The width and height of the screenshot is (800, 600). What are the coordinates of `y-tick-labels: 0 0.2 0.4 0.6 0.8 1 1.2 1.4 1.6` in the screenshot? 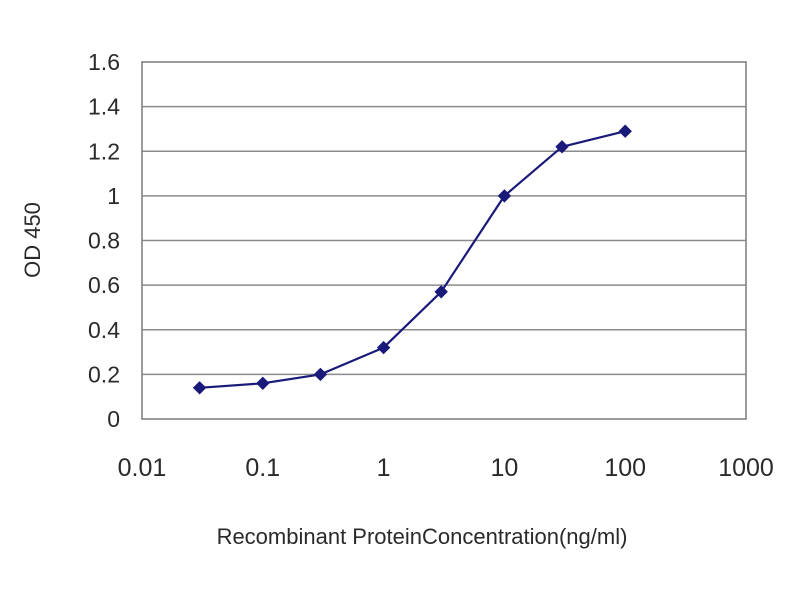 It's located at (104, 240).